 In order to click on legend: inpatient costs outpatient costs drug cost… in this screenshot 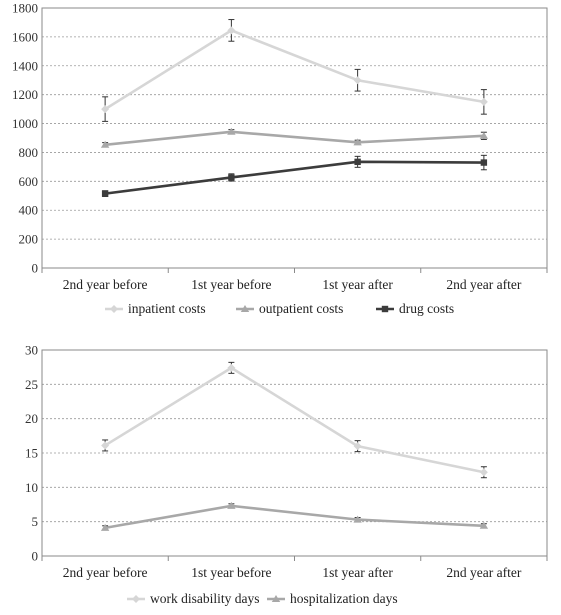, I will do `click(279, 308)`.